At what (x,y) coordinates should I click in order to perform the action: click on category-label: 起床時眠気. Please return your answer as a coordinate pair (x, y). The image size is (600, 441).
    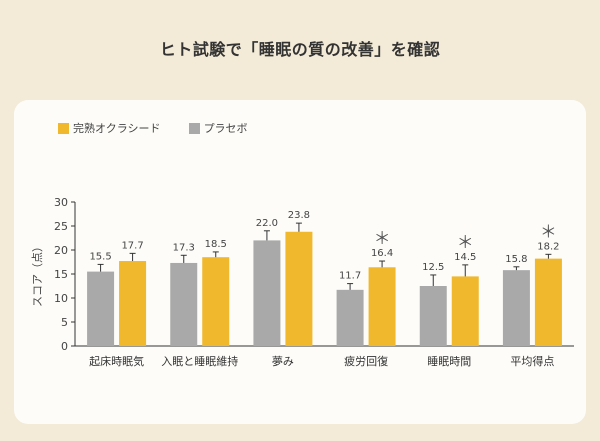
    Looking at the image, I should click on (116, 361).